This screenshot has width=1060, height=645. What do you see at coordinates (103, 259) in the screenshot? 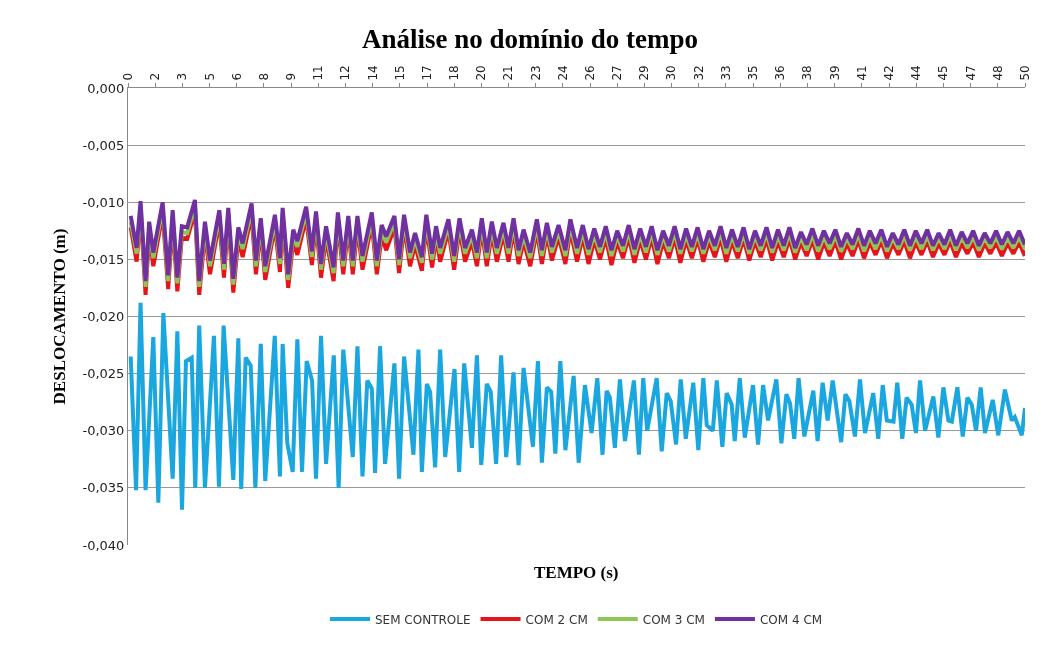
I see `y-tick-label: -0,015` at bounding box center [103, 259].